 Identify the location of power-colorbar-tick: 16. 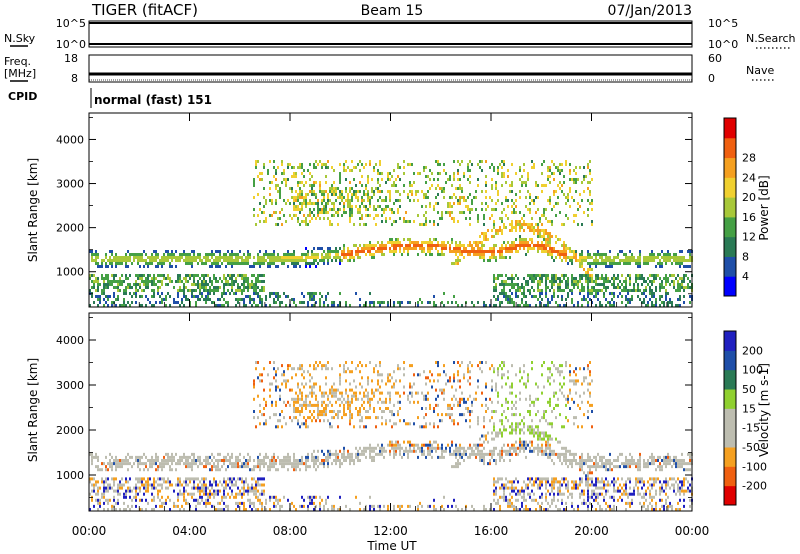
(749, 217).